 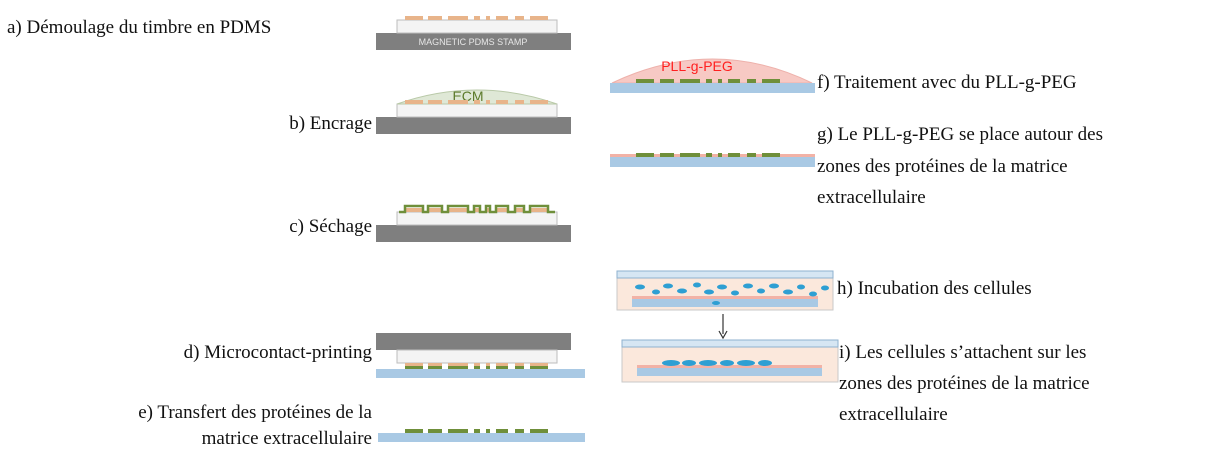 I want to click on step-c-drying, so click(x=473, y=224).